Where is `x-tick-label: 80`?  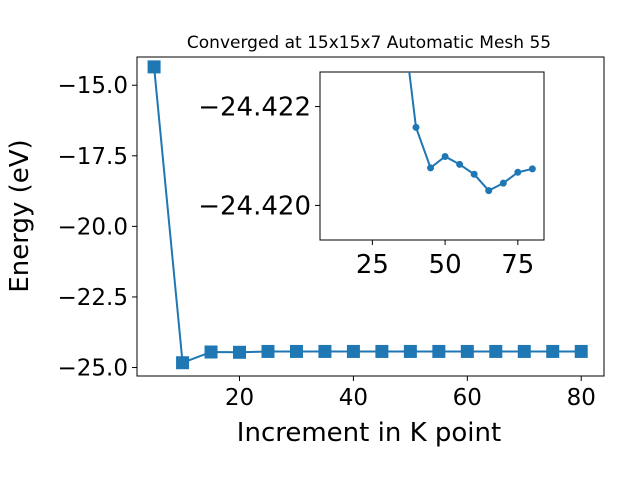 x-tick-label: 80 is located at coordinates (581, 398).